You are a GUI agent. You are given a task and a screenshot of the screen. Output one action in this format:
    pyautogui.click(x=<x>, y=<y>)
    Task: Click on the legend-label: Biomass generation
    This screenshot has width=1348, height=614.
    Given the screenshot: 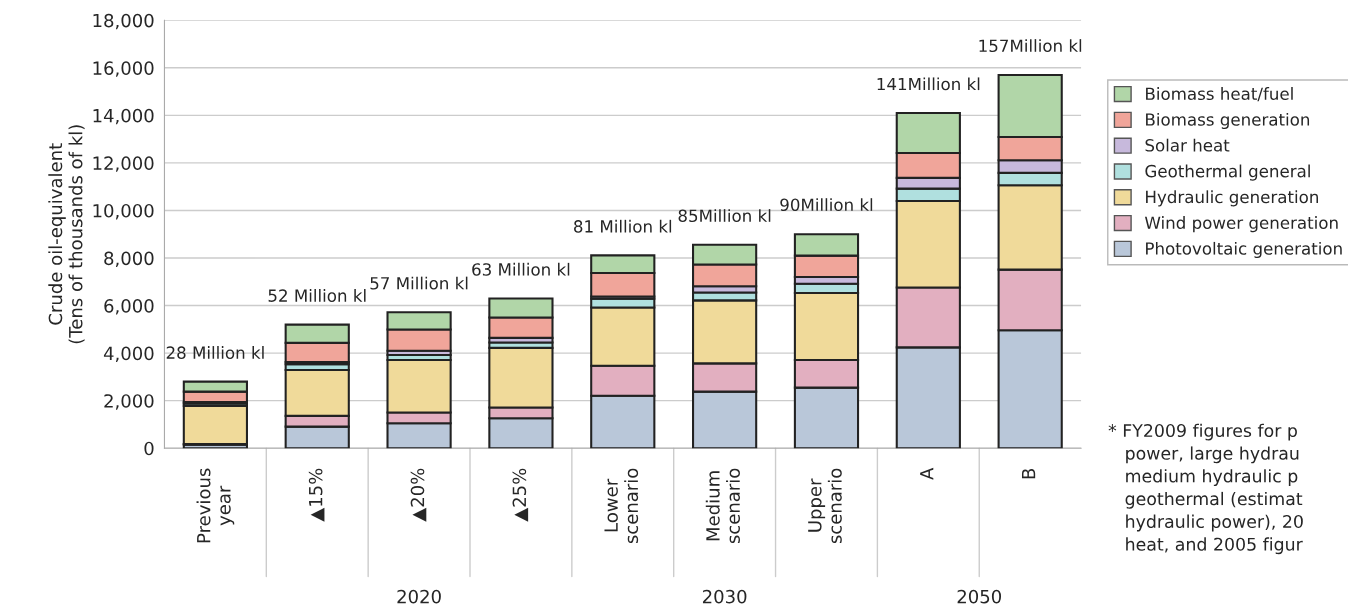 What is the action you would take?
    pyautogui.click(x=1228, y=121)
    